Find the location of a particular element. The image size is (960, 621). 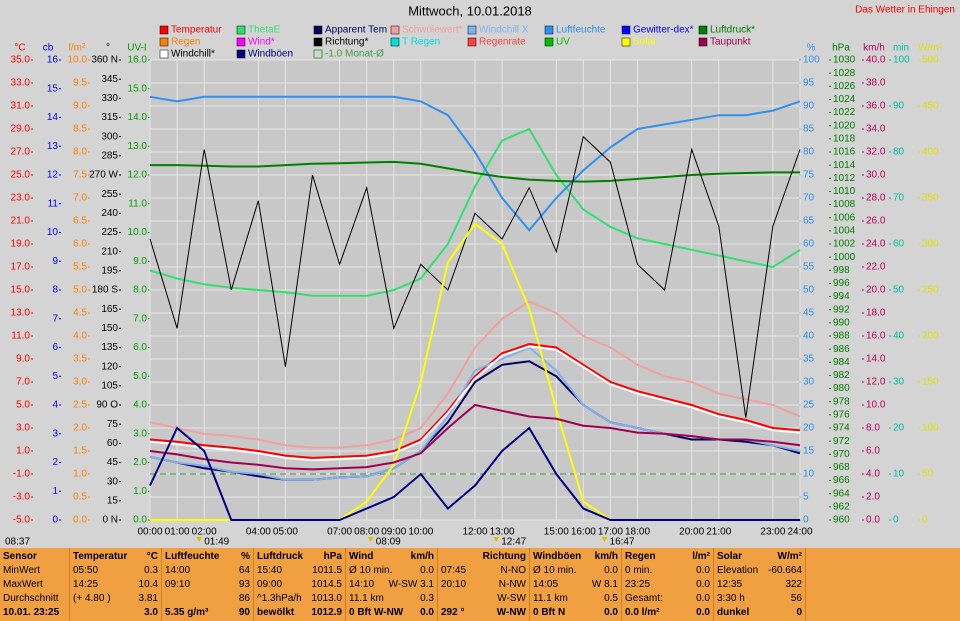

y-tick-label: 360 N is located at coordinates (104, 60).